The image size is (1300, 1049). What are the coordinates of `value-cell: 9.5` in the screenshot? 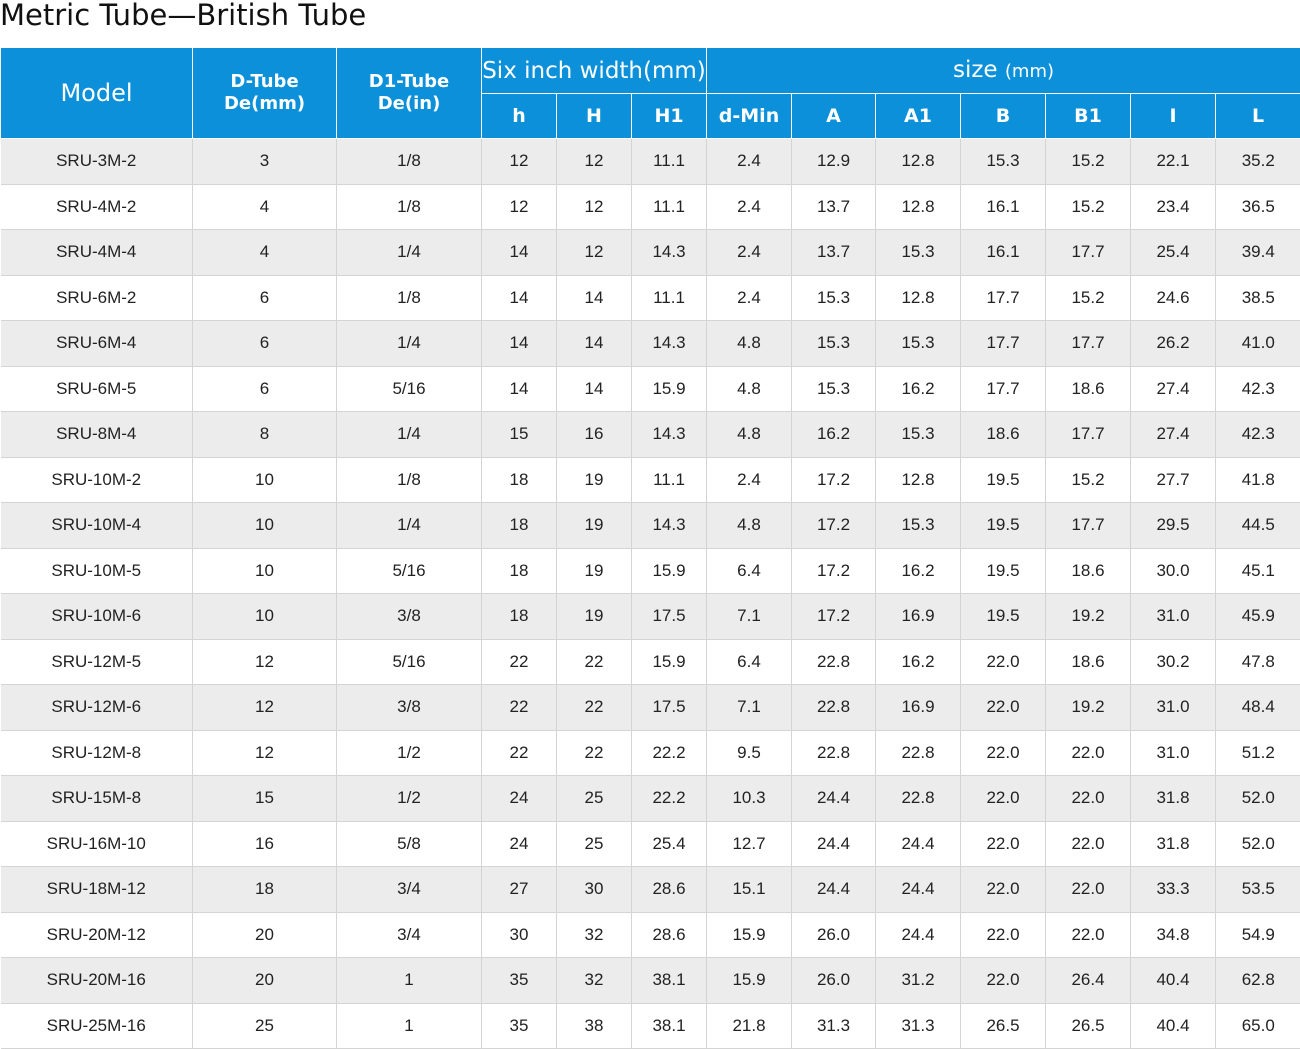 It's located at (749, 753).